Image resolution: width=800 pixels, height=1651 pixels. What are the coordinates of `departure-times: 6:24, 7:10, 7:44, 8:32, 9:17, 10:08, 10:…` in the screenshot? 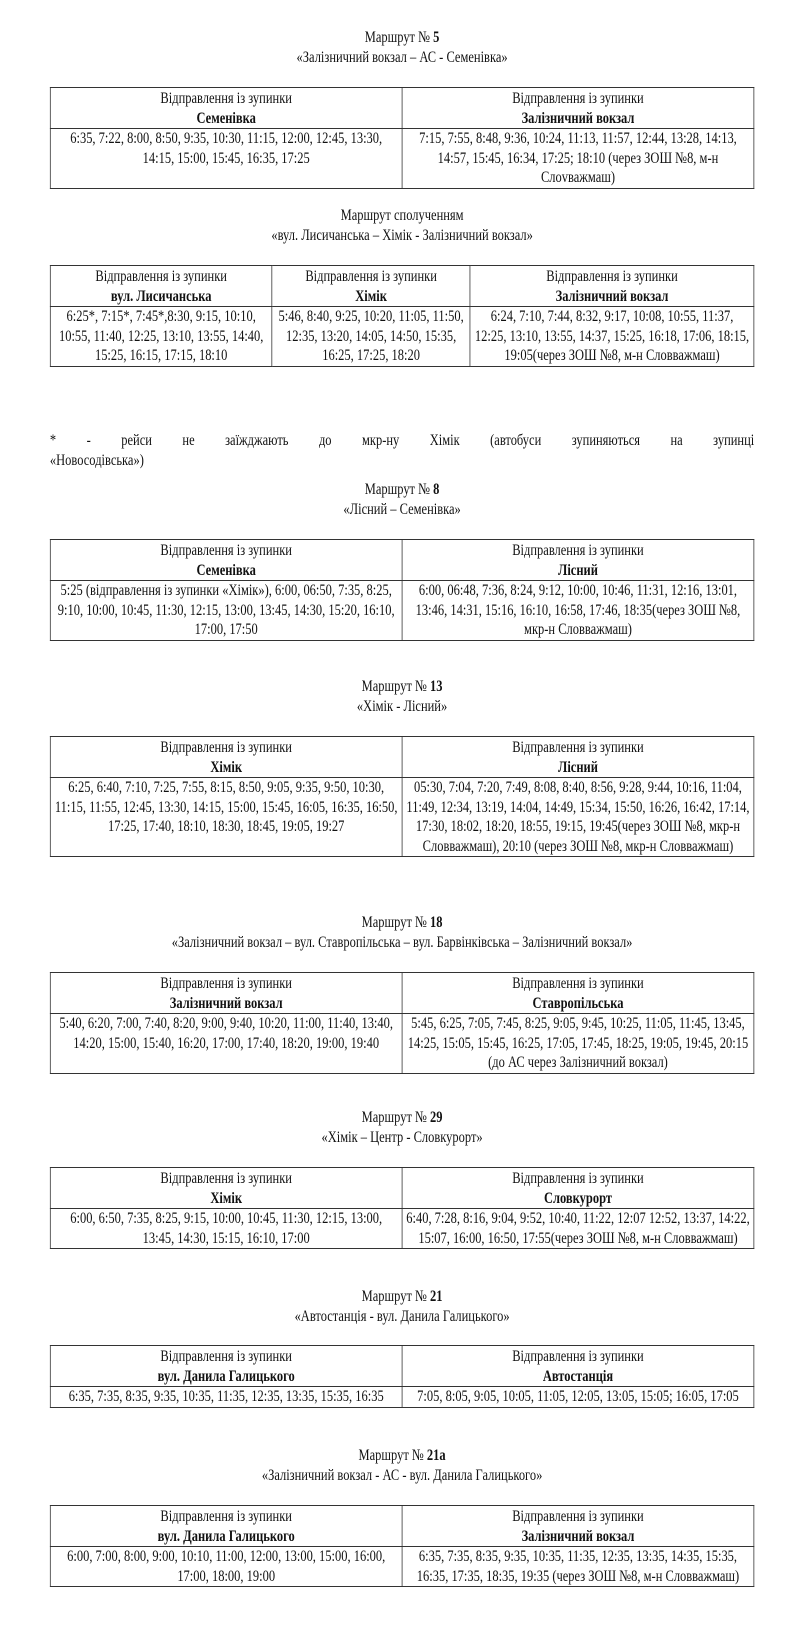 It's located at (612, 336).